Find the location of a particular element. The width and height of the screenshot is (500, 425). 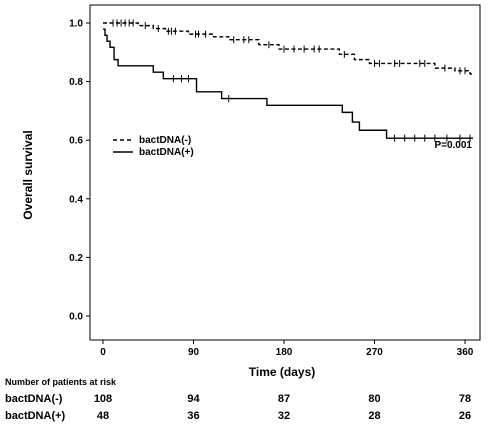

risk-value: 108 is located at coordinates (103, 399).